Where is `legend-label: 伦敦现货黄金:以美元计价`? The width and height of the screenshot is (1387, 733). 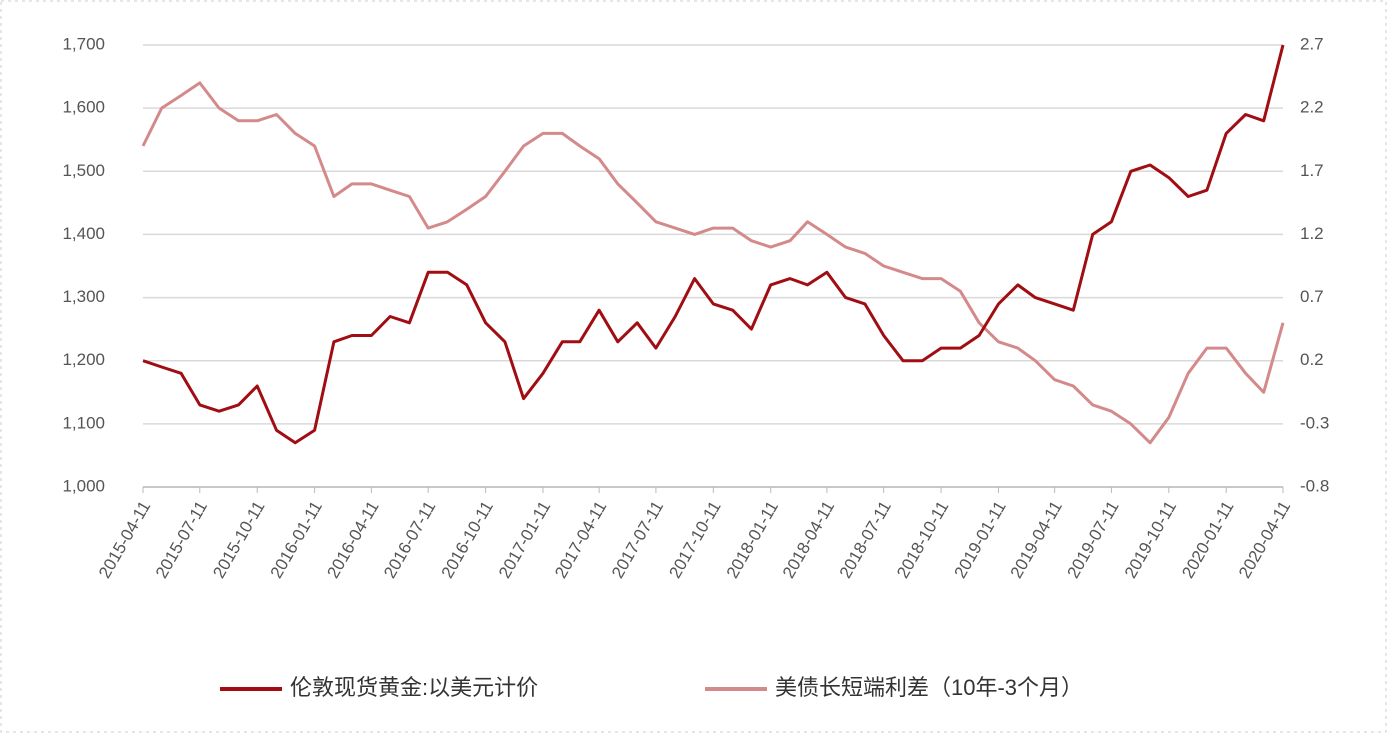 legend-label: 伦敦现货黄金:以美元计价 is located at coordinates (414, 687).